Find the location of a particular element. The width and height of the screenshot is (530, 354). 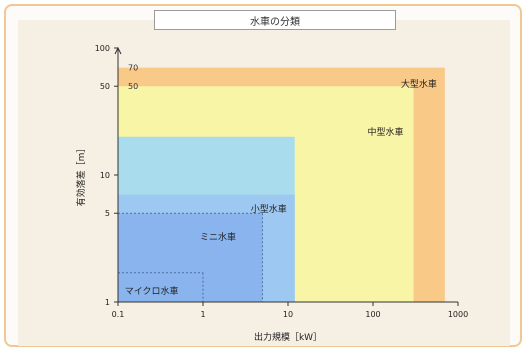

y-tick-label-1: 50 is located at coordinates (105, 86).